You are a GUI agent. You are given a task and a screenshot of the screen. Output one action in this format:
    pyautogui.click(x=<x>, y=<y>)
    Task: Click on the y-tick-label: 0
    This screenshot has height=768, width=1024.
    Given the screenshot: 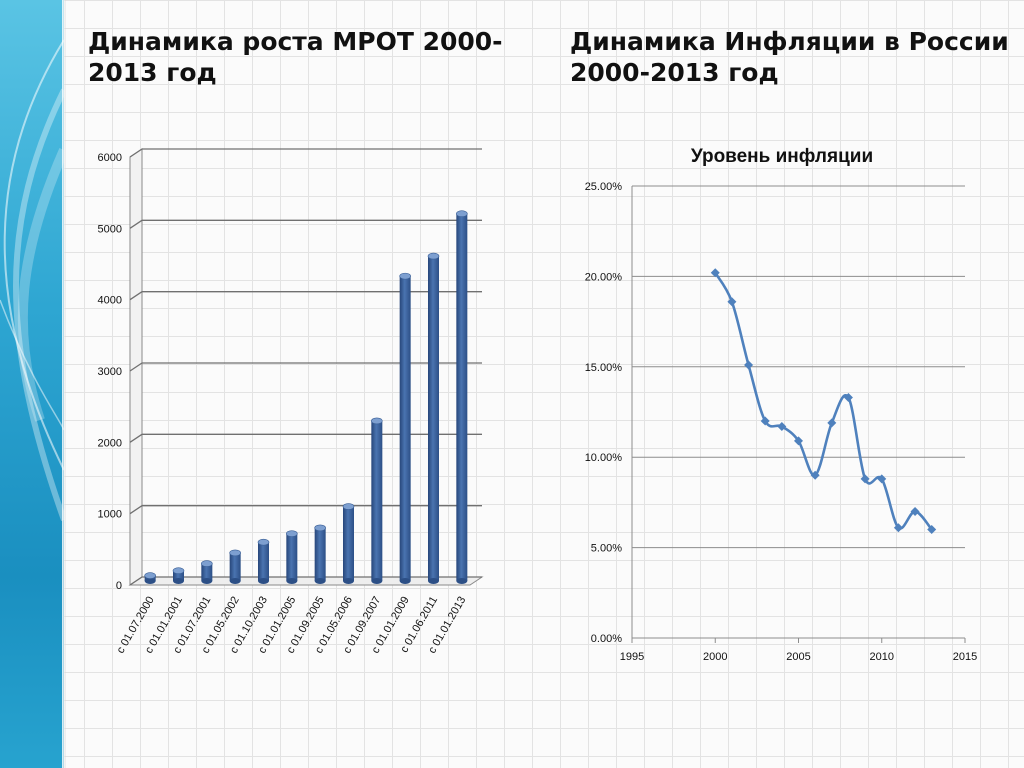 What is the action you would take?
    pyautogui.click(x=119, y=586)
    